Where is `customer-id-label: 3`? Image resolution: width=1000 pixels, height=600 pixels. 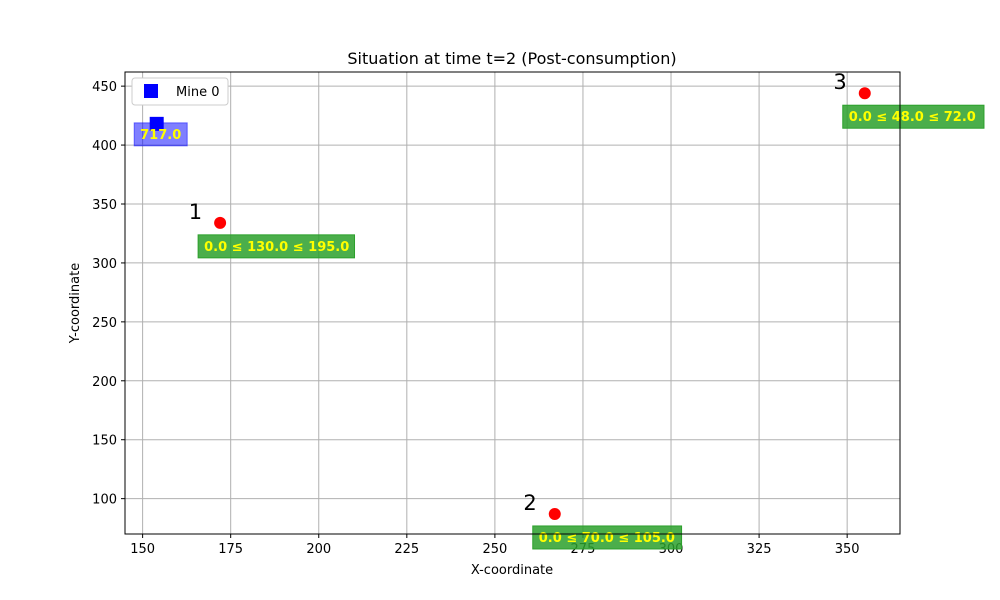
customer-id-label: 3 is located at coordinates (839, 82).